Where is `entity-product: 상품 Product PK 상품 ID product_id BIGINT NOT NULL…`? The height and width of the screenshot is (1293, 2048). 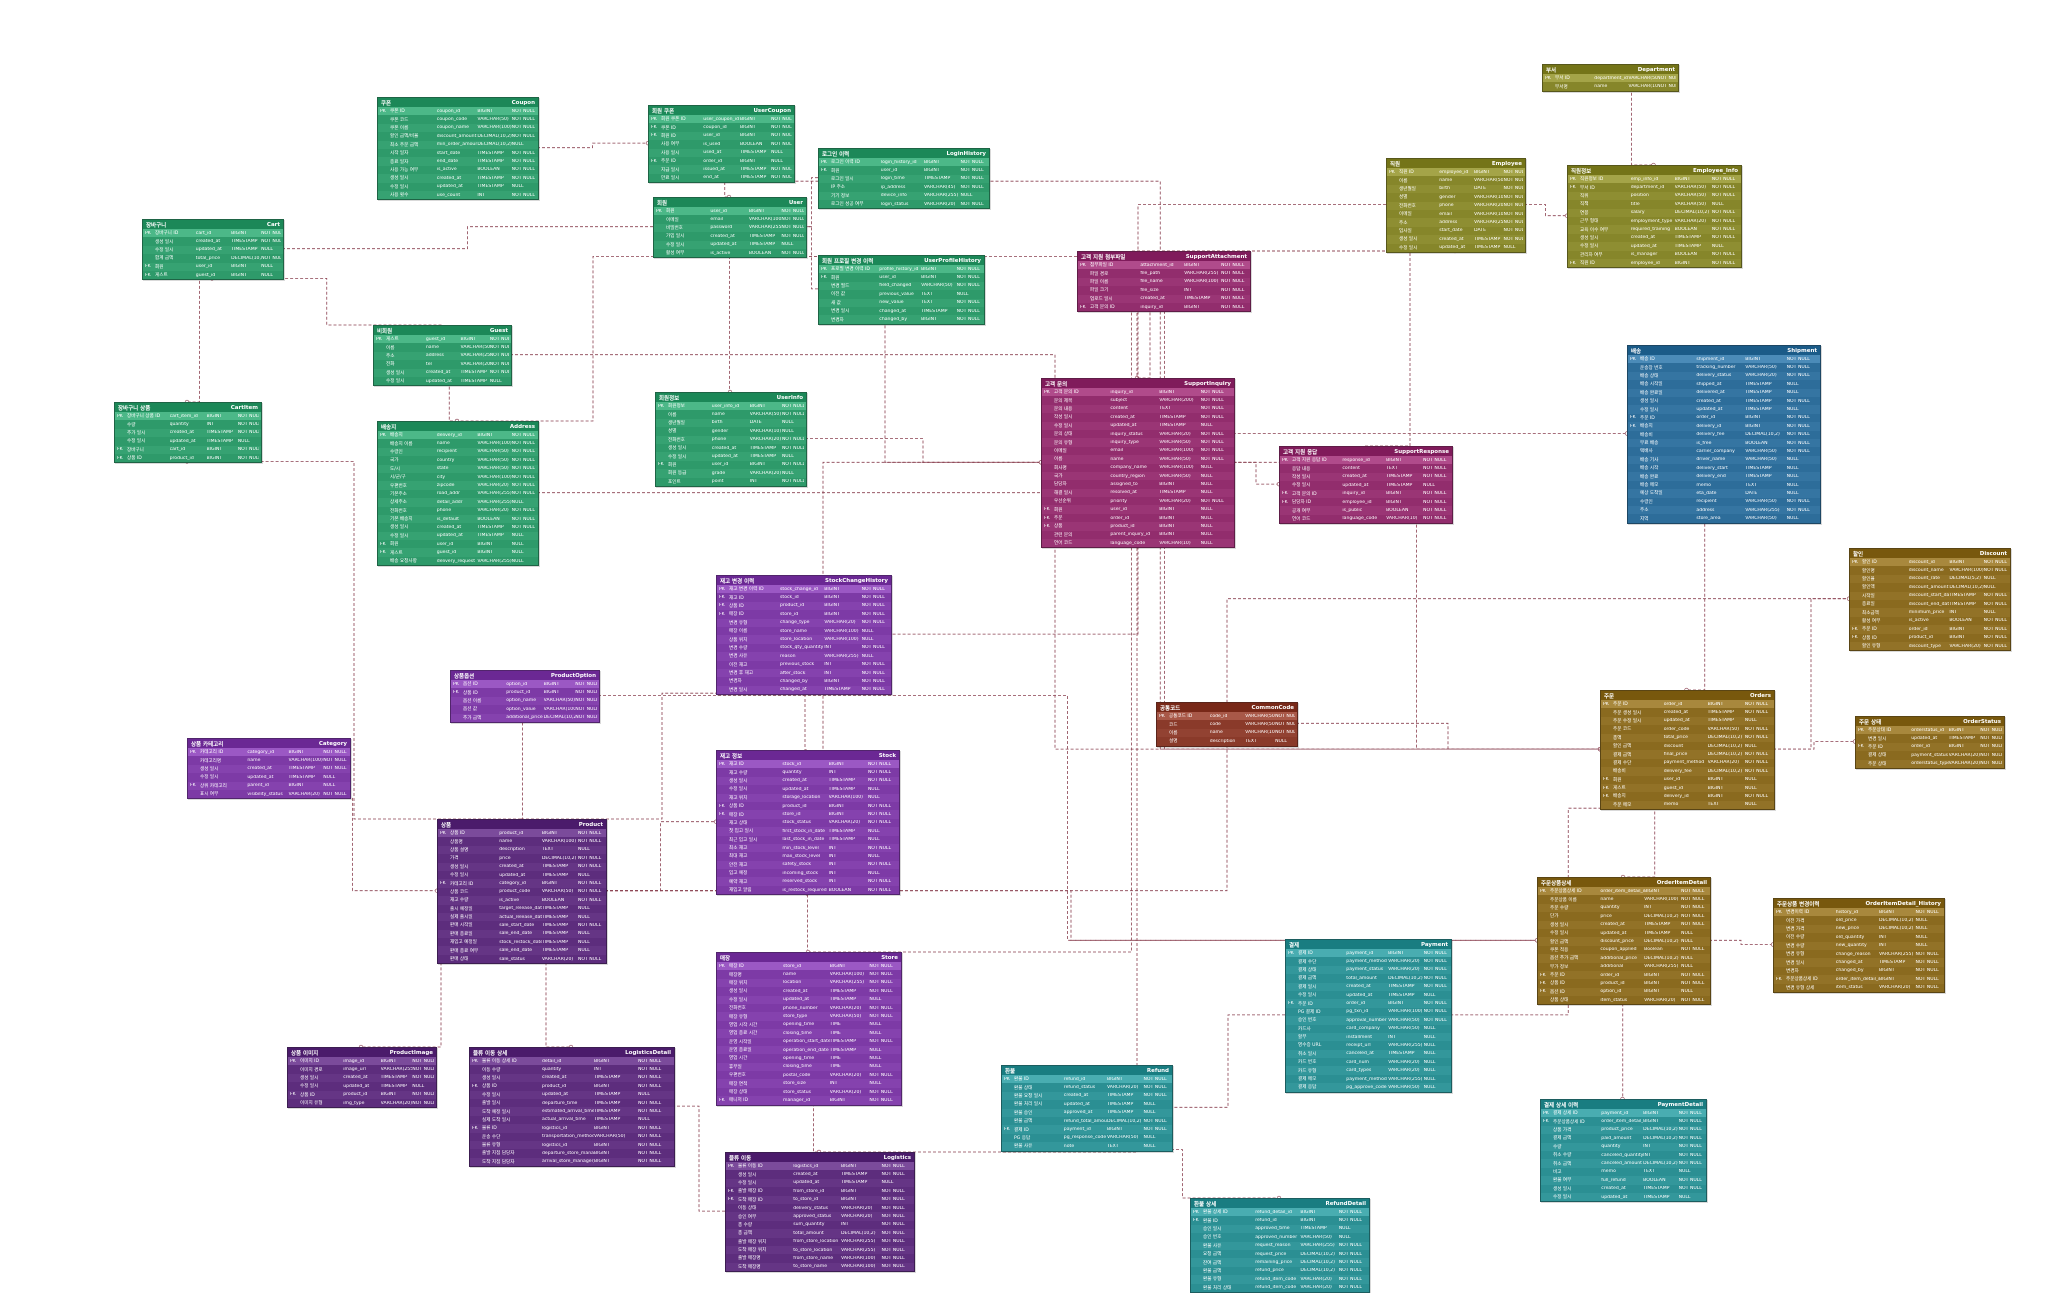 entity-product: 상품 Product PK 상품 ID product_id BIGINT NOT NULL… is located at coordinates (522, 892).